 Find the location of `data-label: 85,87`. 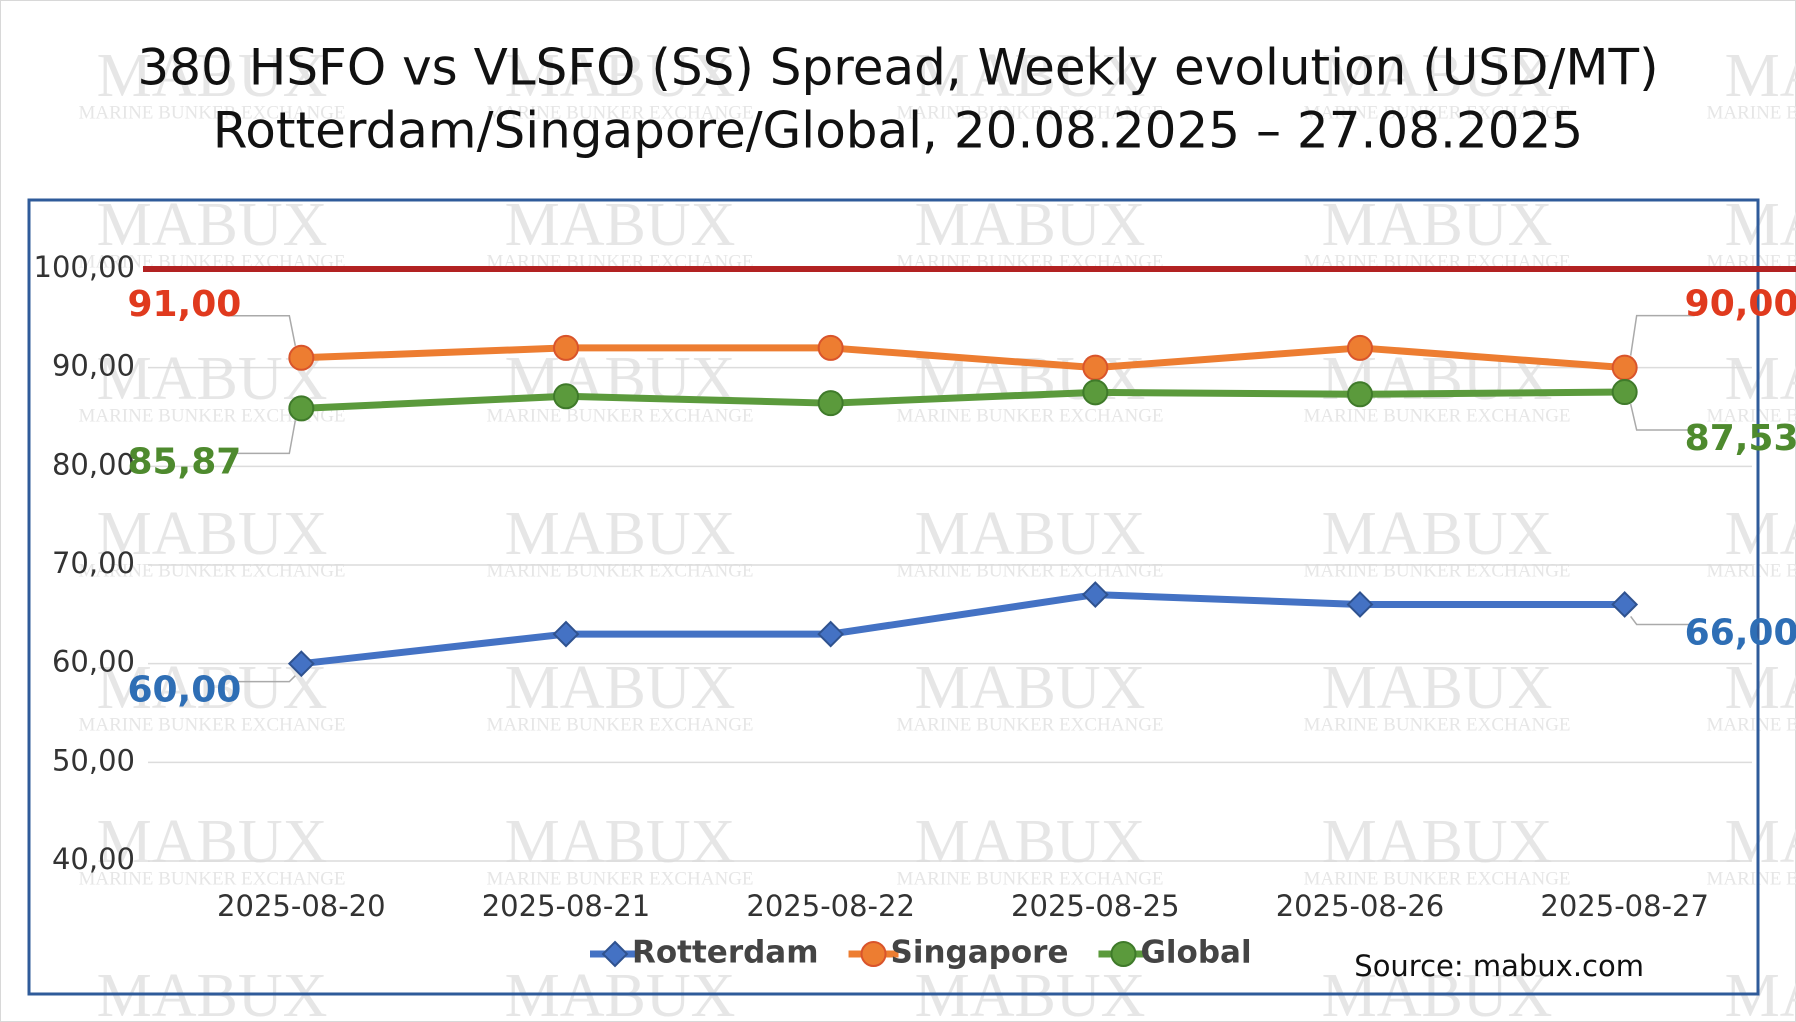

data-label: 85,87 is located at coordinates (184, 461).